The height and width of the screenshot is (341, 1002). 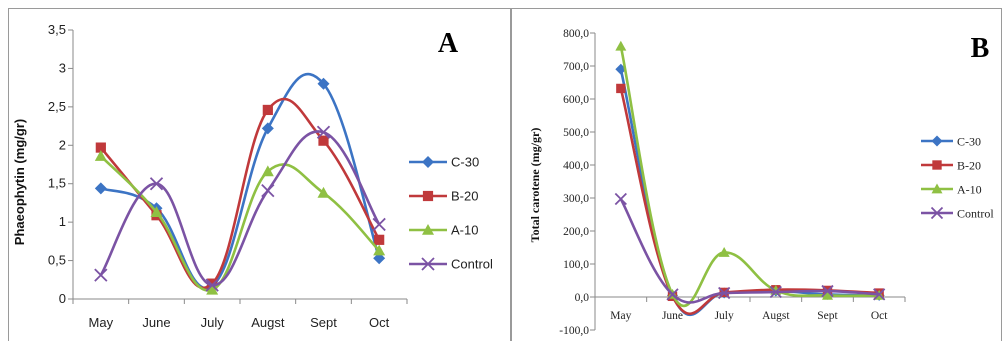 I want to click on legend-entry: C-30, so click(x=444, y=162).